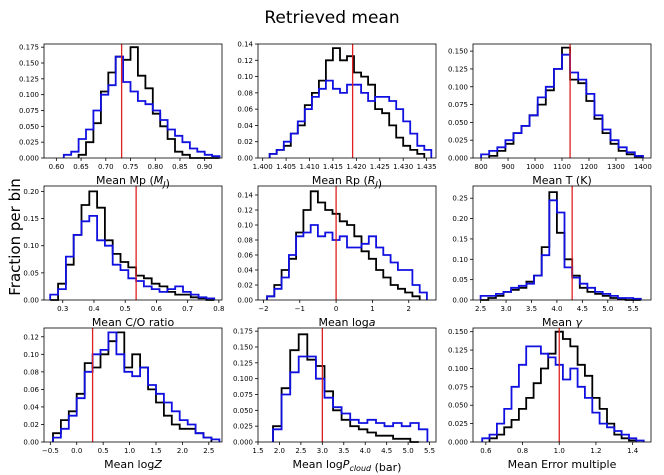 This screenshot has height=475, width=664. I want to click on x-axis-label: Mean Rp (RJ), so click(347, 182).